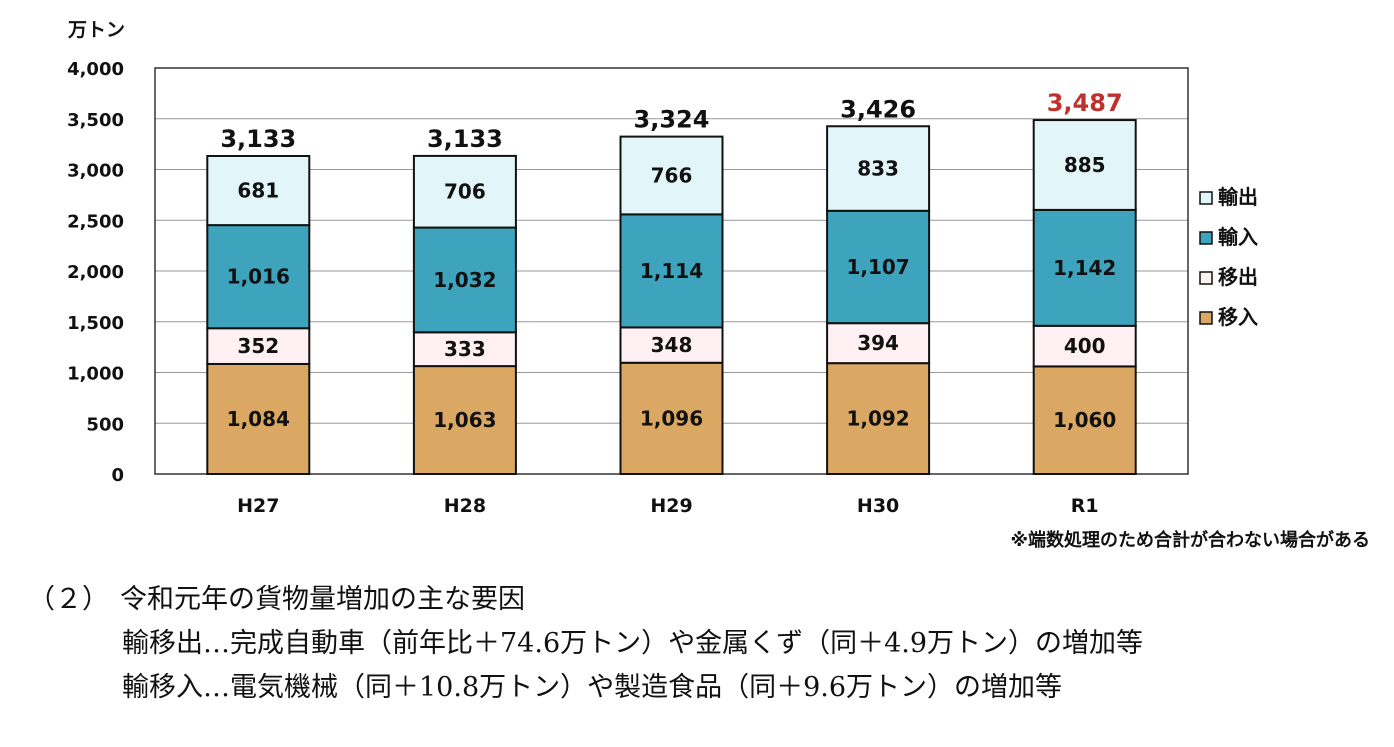  I want to click on x-axis: H27 H28 H29 H30 R1, so click(668, 506).